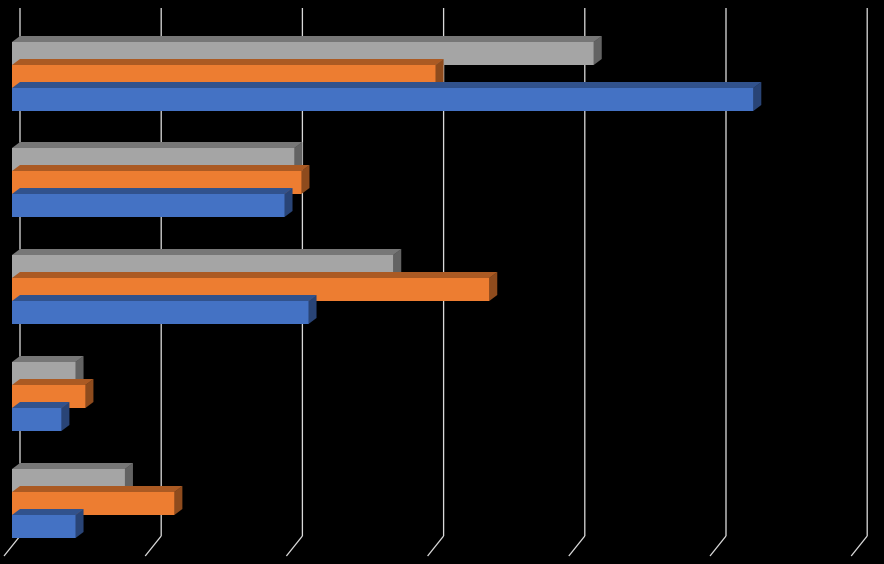  Describe the element at coordinates (12, 546) in the screenshot. I see `value-axis-floor-line` at that location.